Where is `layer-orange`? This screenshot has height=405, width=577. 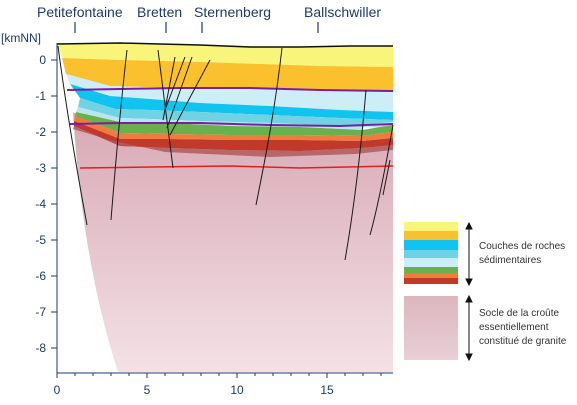 layer-orange is located at coordinates (227, 75).